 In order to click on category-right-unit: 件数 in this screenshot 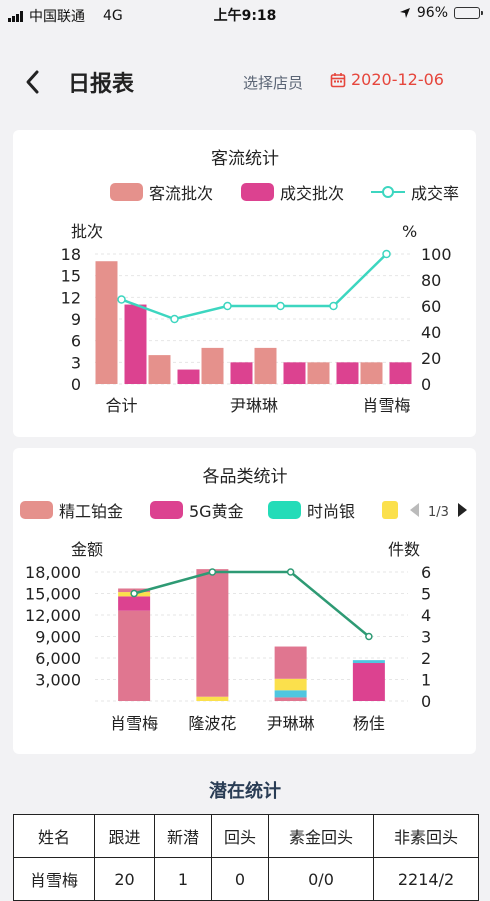, I will do `click(404, 549)`.